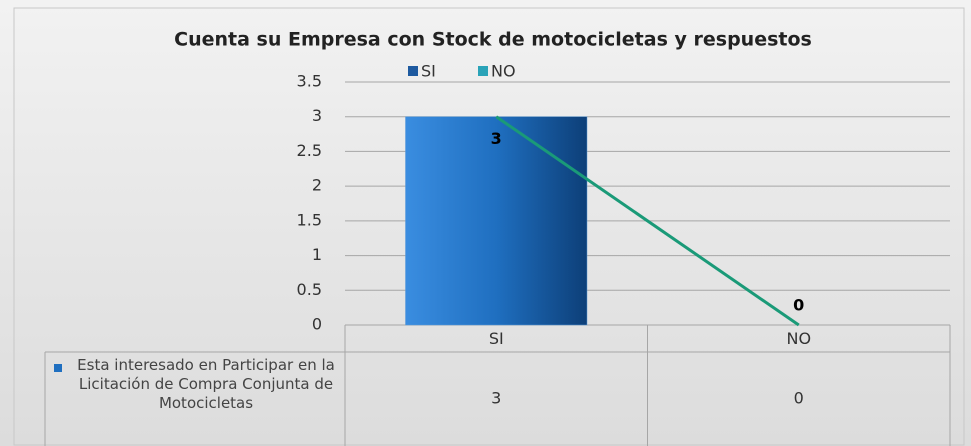 The height and width of the screenshot is (446, 971). What do you see at coordinates (317, 324) in the screenshot?
I see `y-tick-label: 0` at bounding box center [317, 324].